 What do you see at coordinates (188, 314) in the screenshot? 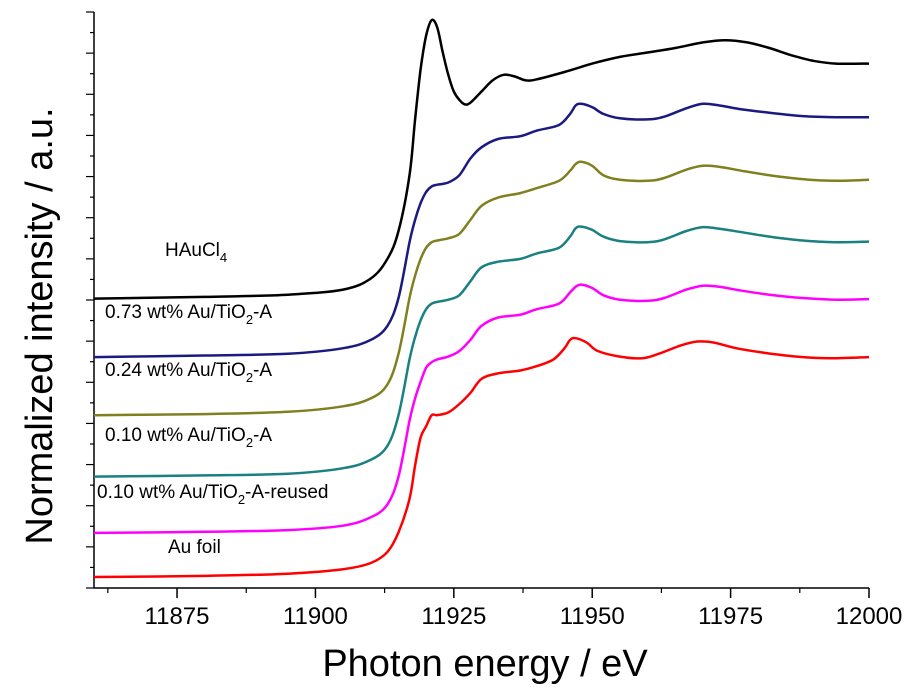
I see `series-label-2: 0.73 wt% Au/TiO2-A` at bounding box center [188, 314].